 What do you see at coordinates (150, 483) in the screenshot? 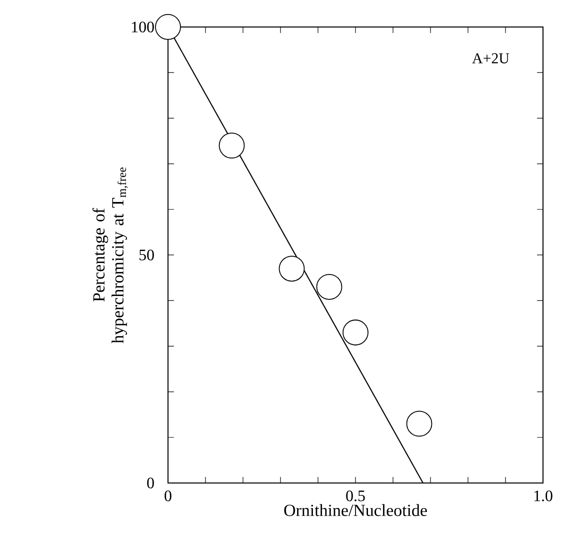
I see `y-tick-label: 0` at bounding box center [150, 483].